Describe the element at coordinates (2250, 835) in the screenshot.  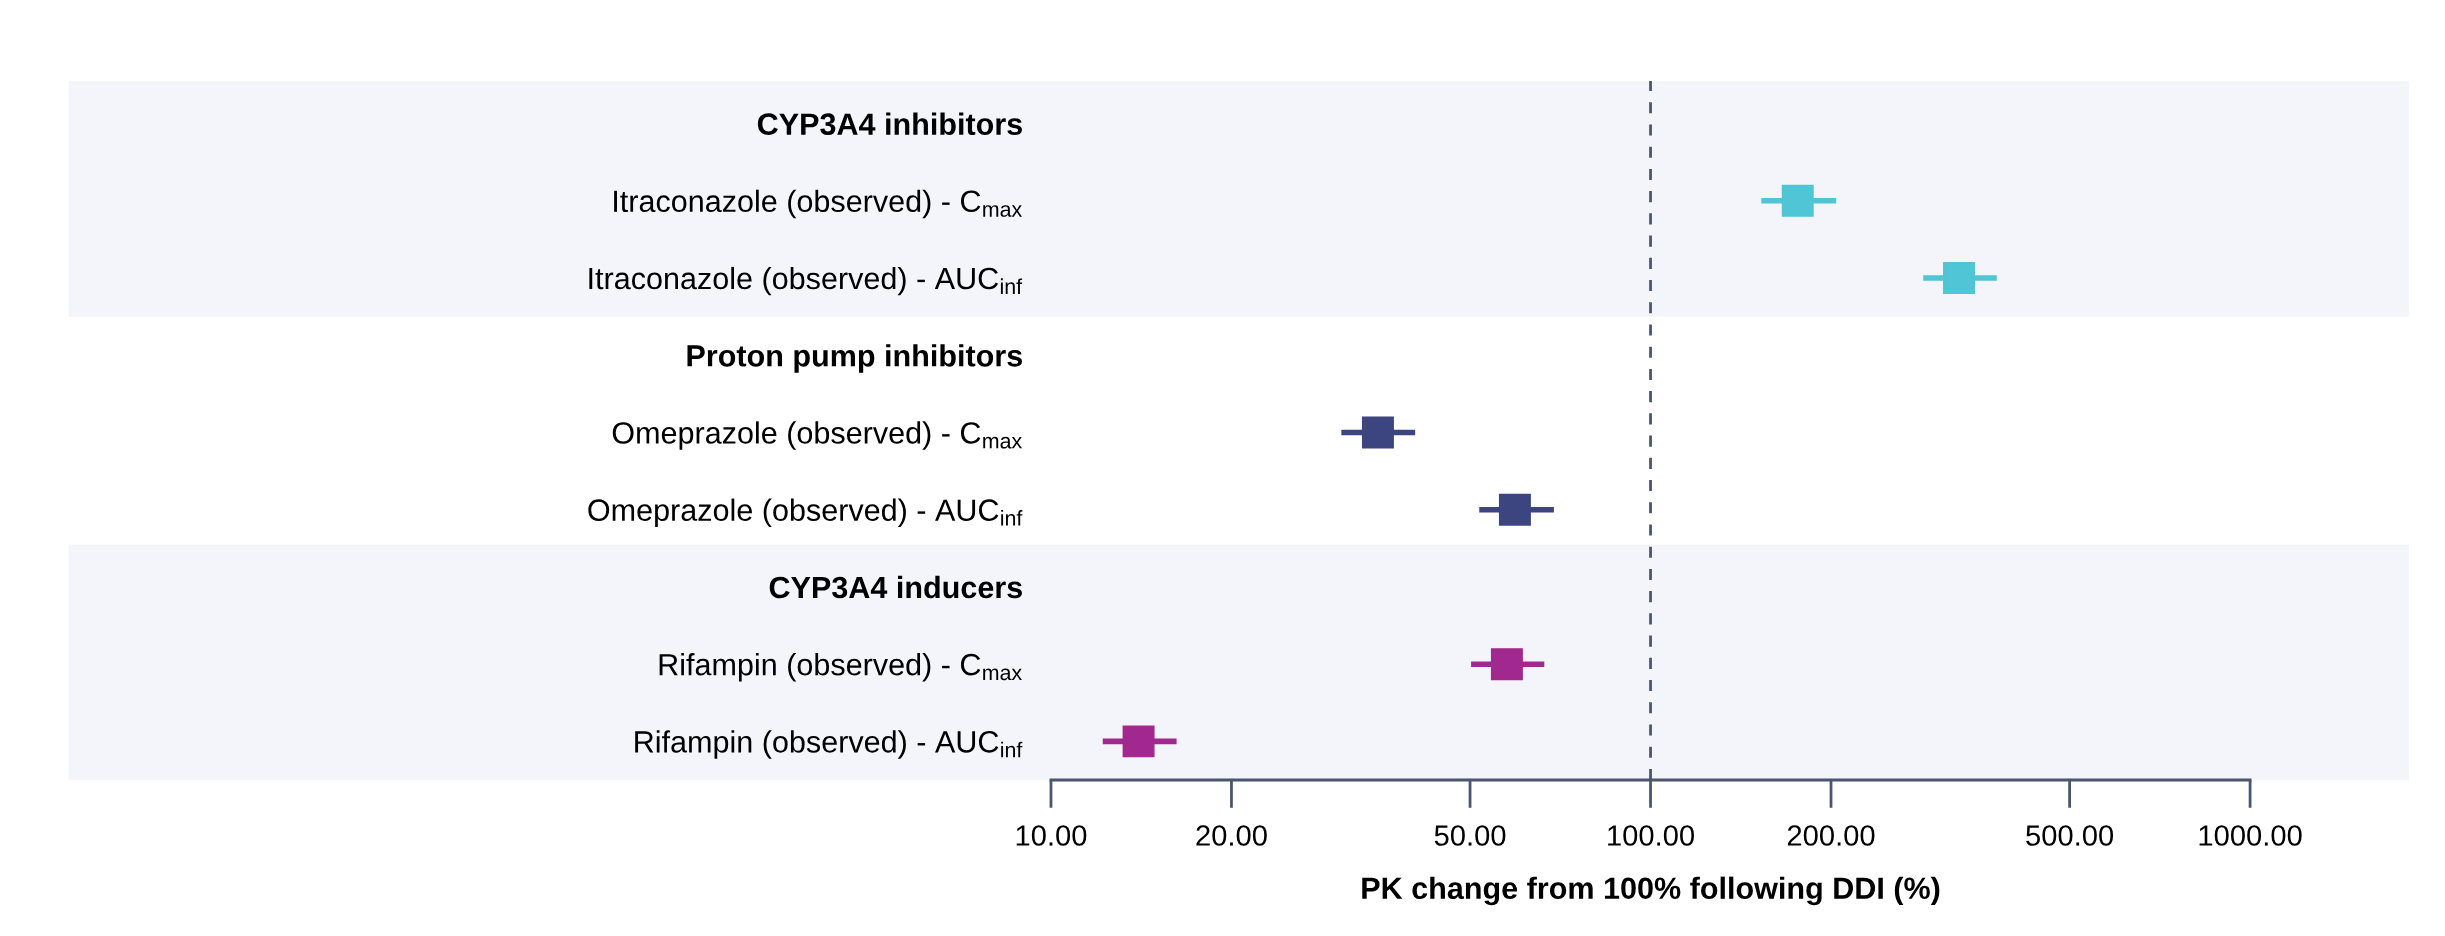
I see `x-tick-label: 1000.00` at that location.